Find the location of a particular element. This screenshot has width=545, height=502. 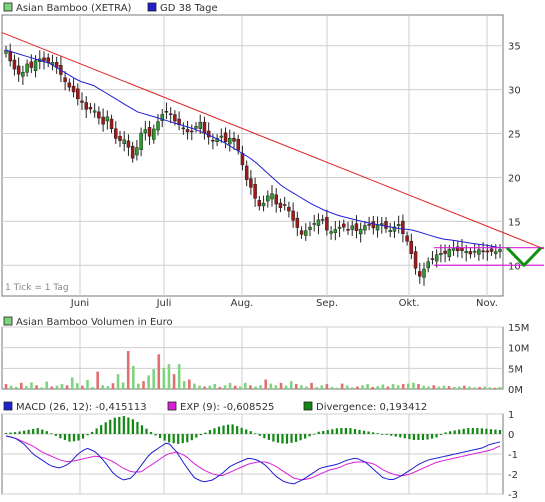

macd-y-tick-label: -1 is located at coordinates (513, 455).